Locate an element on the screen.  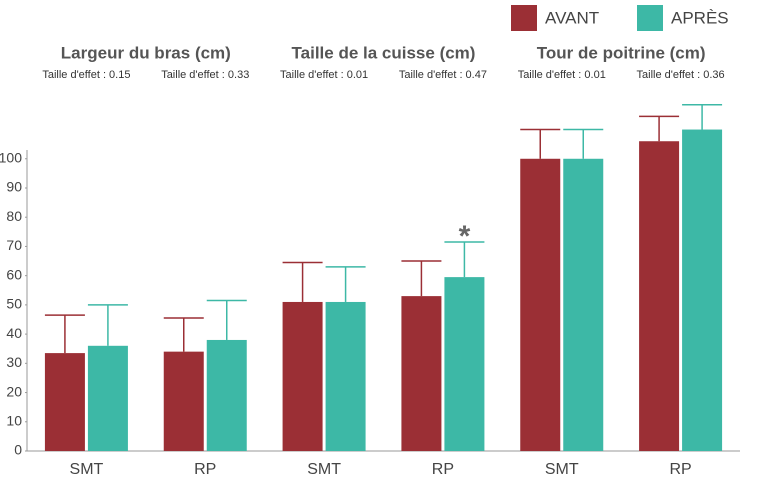
y-tick-label: 60 is located at coordinates (14, 274).